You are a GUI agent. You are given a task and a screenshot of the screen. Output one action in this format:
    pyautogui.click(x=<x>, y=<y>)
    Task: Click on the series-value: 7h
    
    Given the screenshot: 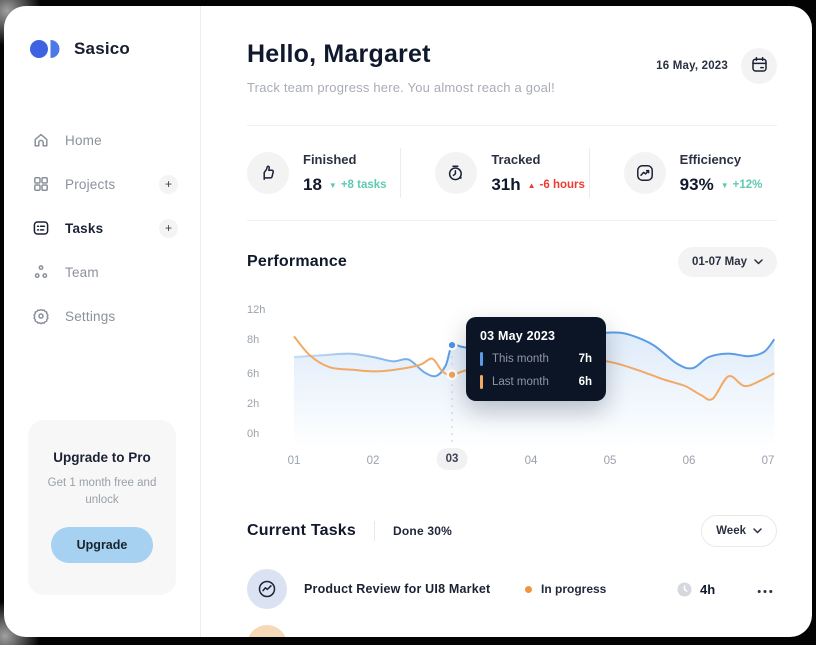 What is the action you would take?
    pyautogui.click(x=585, y=359)
    